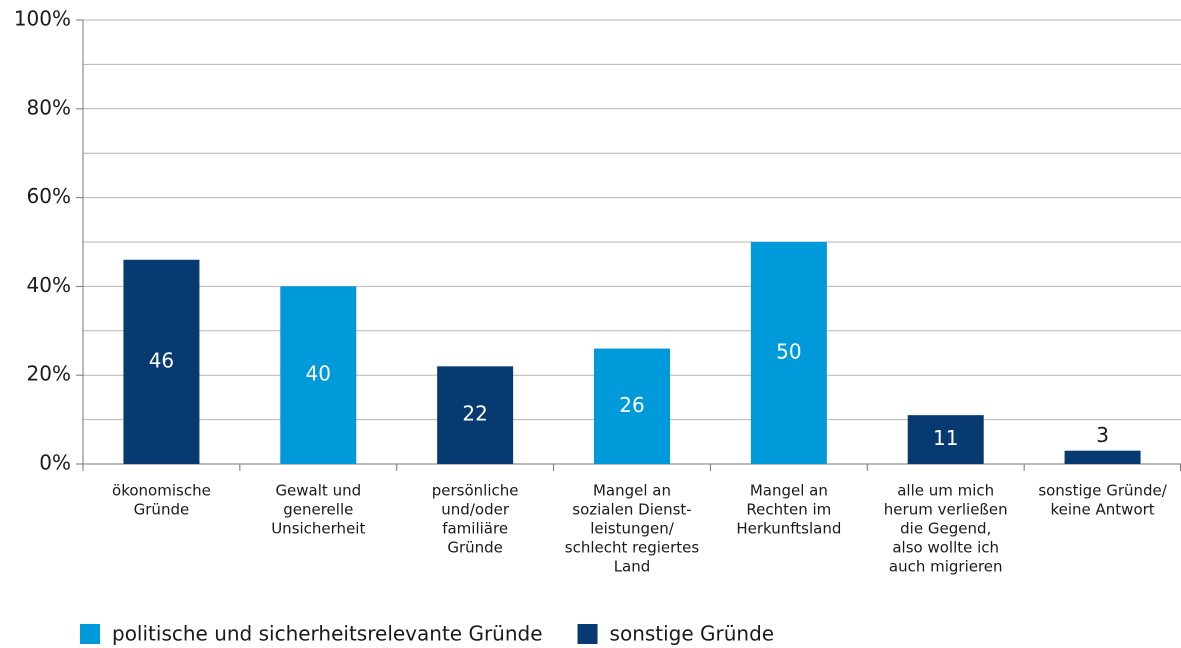 This screenshot has height=648, width=1181. Describe the element at coordinates (946, 567) in the screenshot. I see `x-tick-label: auch migrieren` at that location.